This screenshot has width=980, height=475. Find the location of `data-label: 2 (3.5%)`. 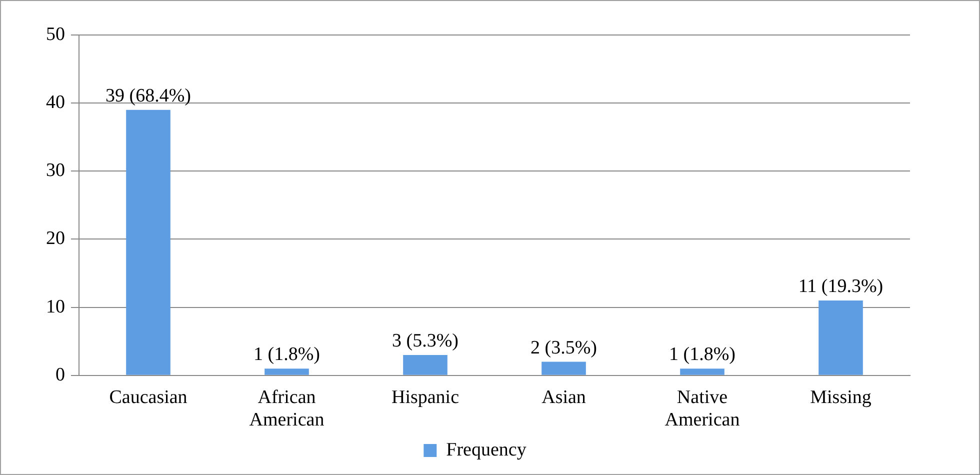

data-label: 2 (3.5%) is located at coordinates (563, 347).